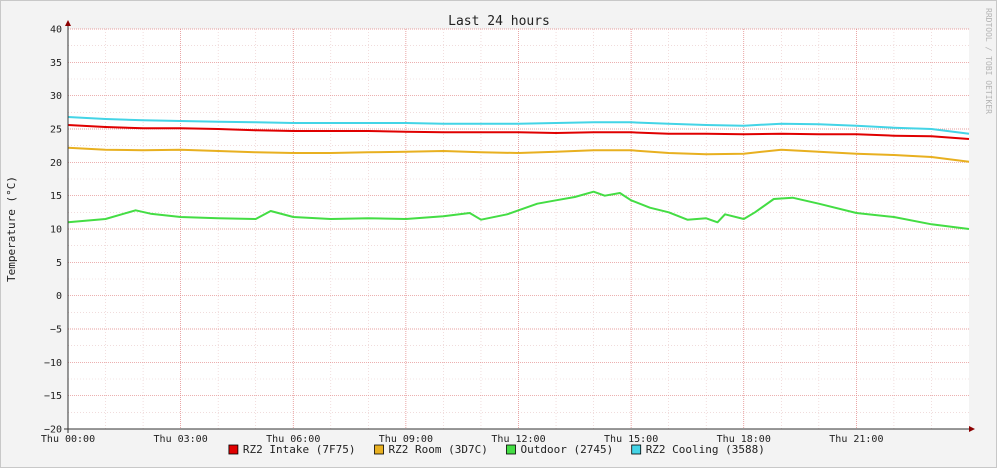  Describe the element at coordinates (59, 263) in the screenshot. I see `y-tick-label: 5` at that location.